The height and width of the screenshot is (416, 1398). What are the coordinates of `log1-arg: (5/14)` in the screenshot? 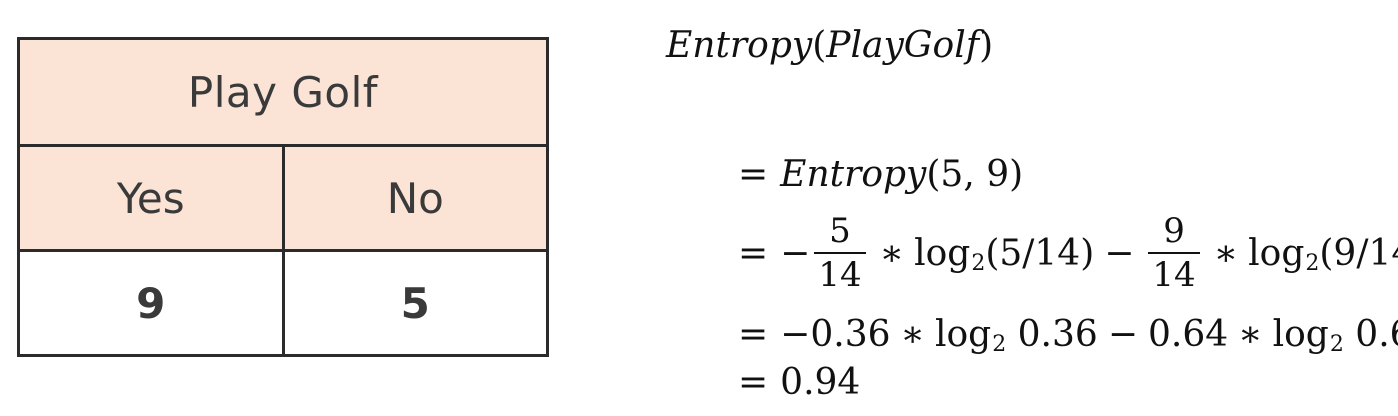 It's located at (1040, 253).